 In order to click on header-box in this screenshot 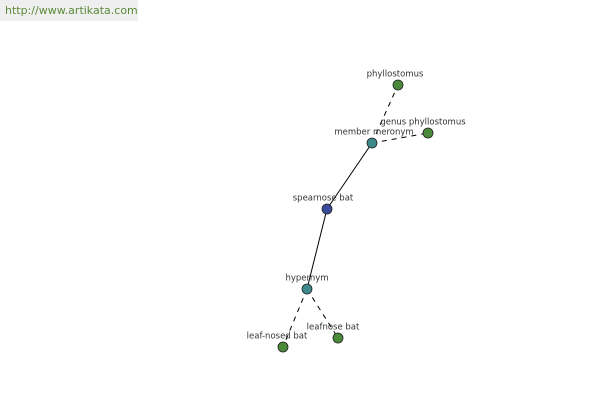, I will do `click(69, 10)`.